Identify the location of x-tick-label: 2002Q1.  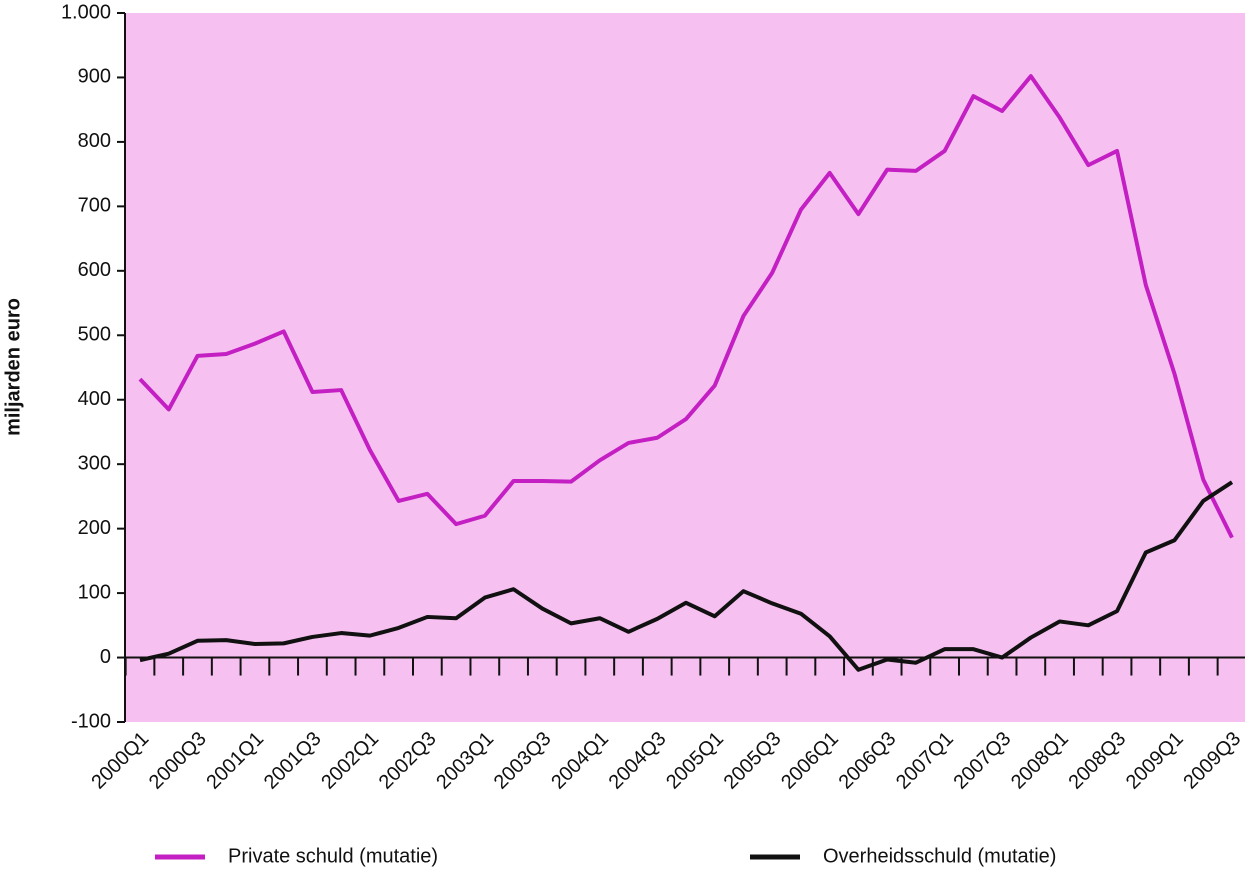
(350, 761).